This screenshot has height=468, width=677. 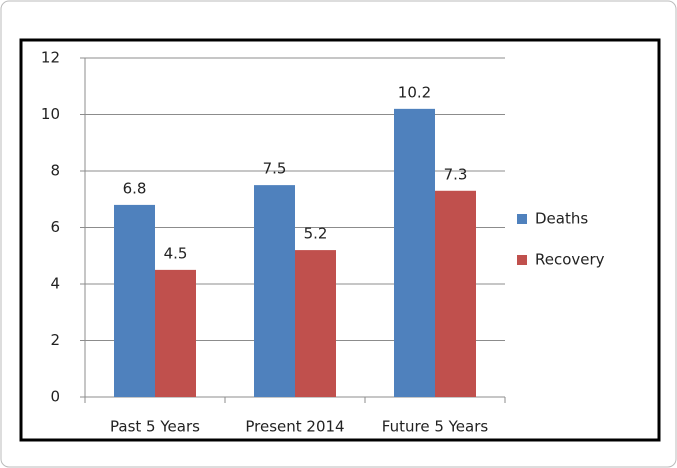 What do you see at coordinates (55, 171) in the screenshot?
I see `y-tick-label: 8` at bounding box center [55, 171].